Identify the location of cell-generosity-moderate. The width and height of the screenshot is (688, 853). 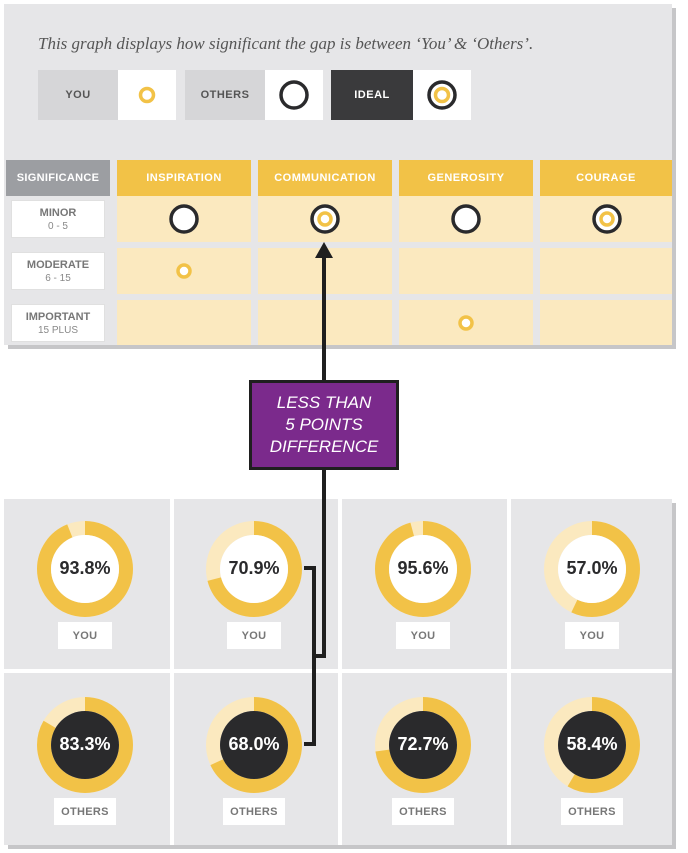
(466, 271).